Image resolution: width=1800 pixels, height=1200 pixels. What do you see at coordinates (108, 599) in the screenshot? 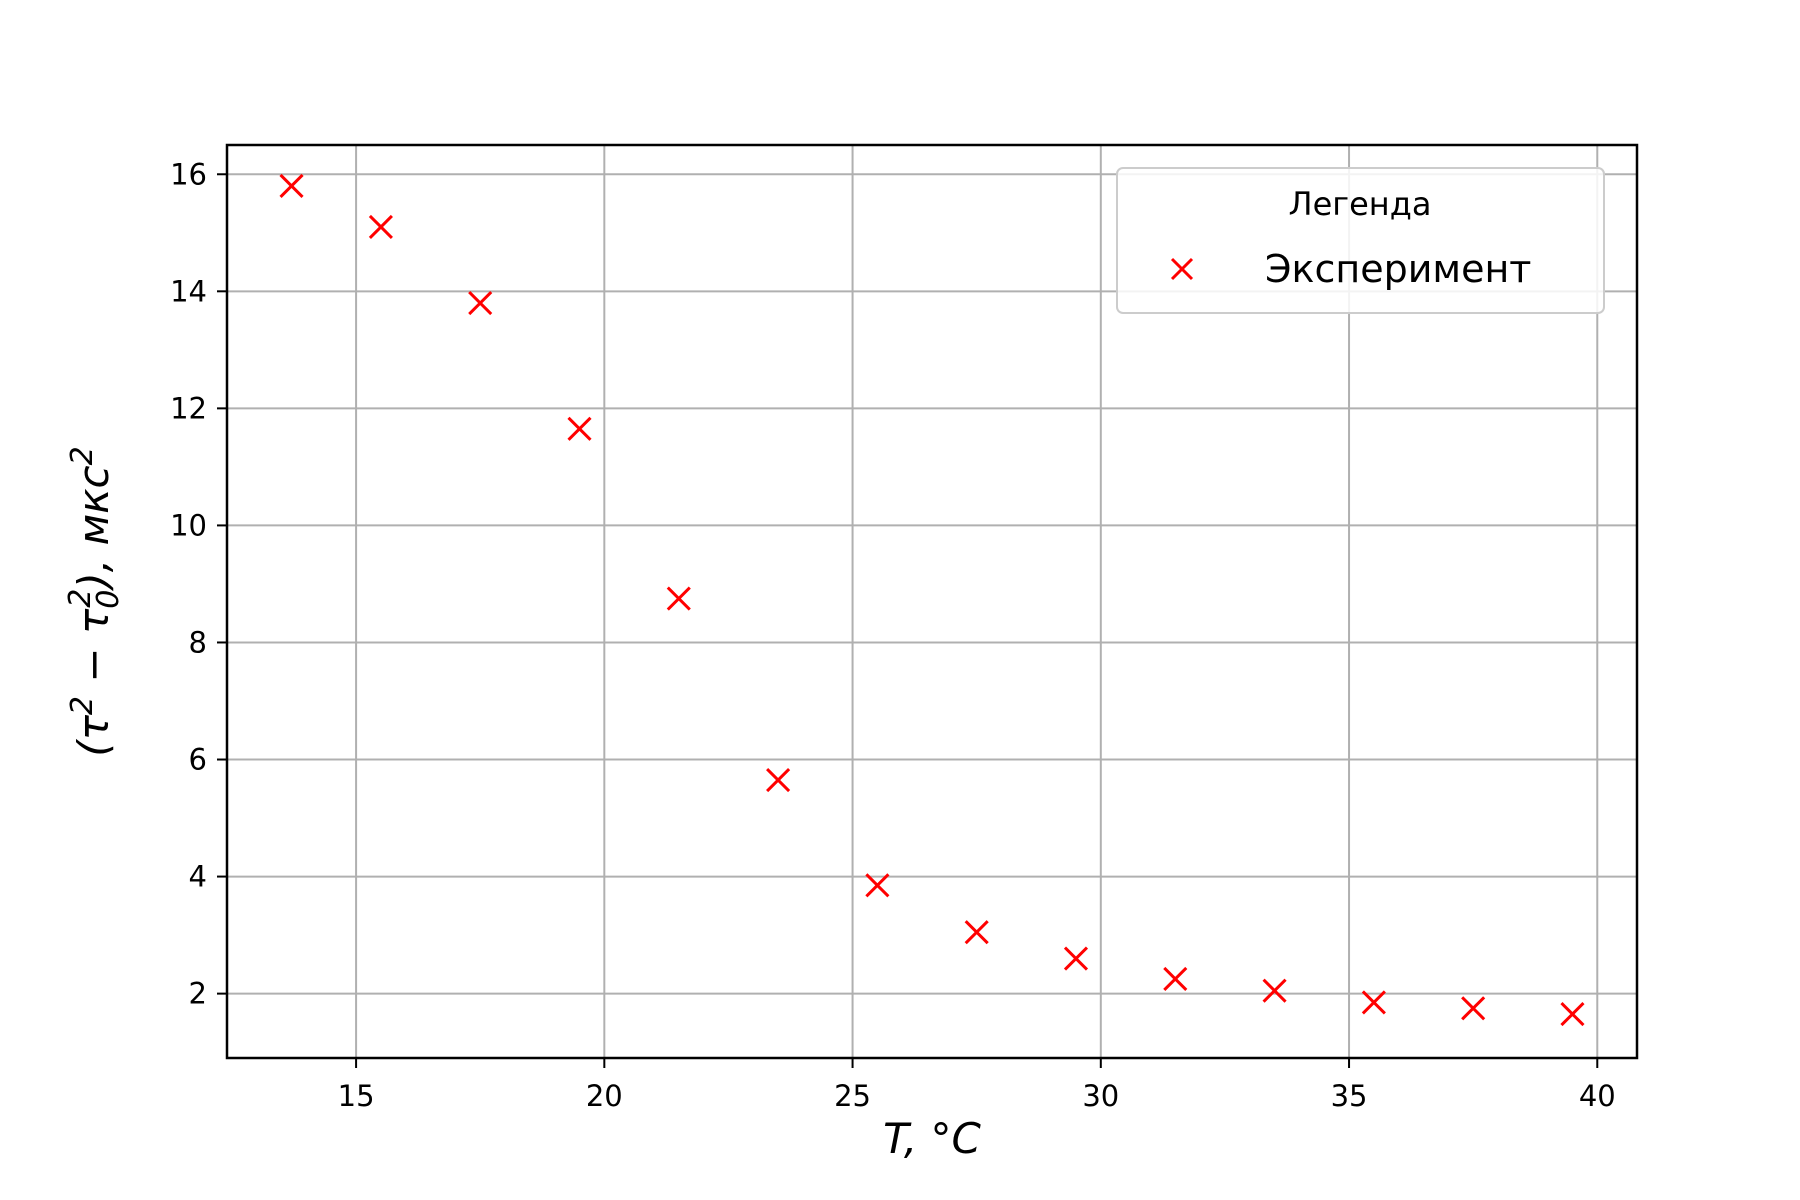
I see `y-axis-label-sub: 0` at bounding box center [108, 599].